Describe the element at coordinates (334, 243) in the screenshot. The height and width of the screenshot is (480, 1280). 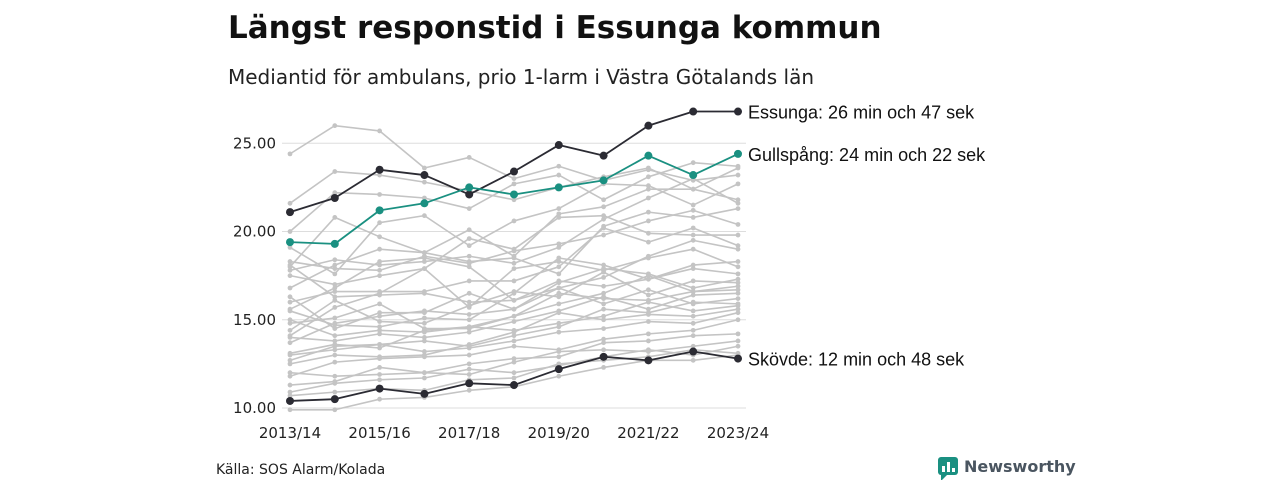
I see `series-gullsp-ng-point` at that location.